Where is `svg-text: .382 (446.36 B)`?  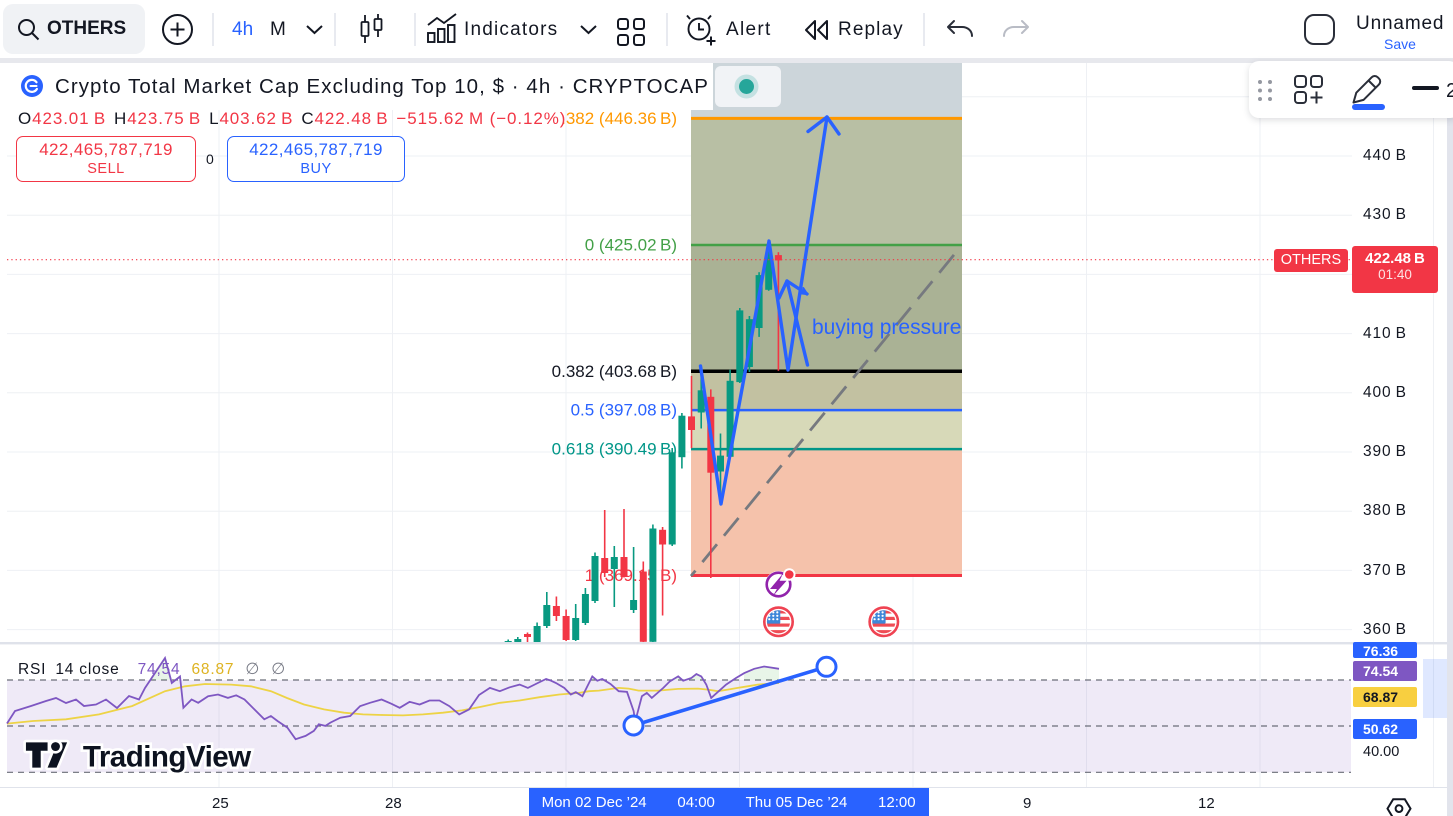
svg-text: .382 (446.36 B) is located at coordinates (619, 118).